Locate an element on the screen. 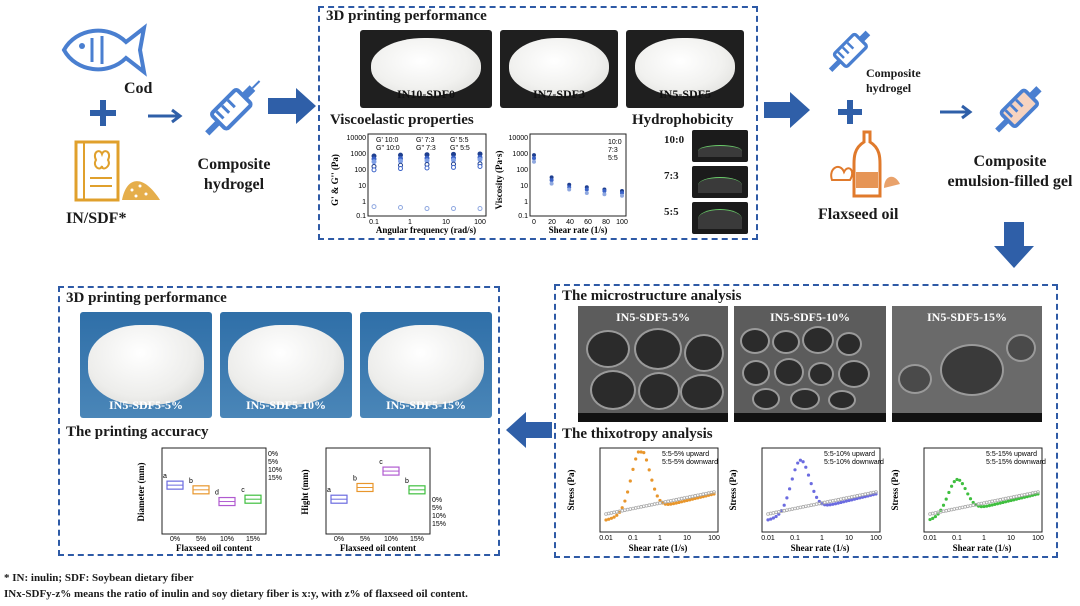 This screenshot has height=606, width=1080. visc-legend-item: 5:5 is located at coordinates (613, 158).